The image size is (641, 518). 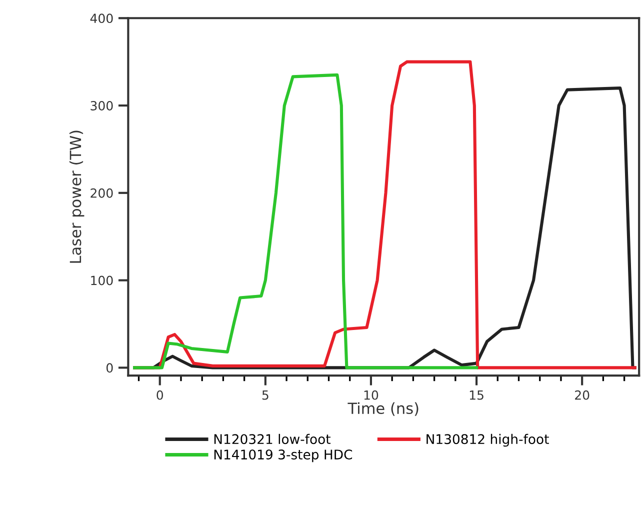 I want to click on x-tick-label: 15, so click(x=477, y=395).